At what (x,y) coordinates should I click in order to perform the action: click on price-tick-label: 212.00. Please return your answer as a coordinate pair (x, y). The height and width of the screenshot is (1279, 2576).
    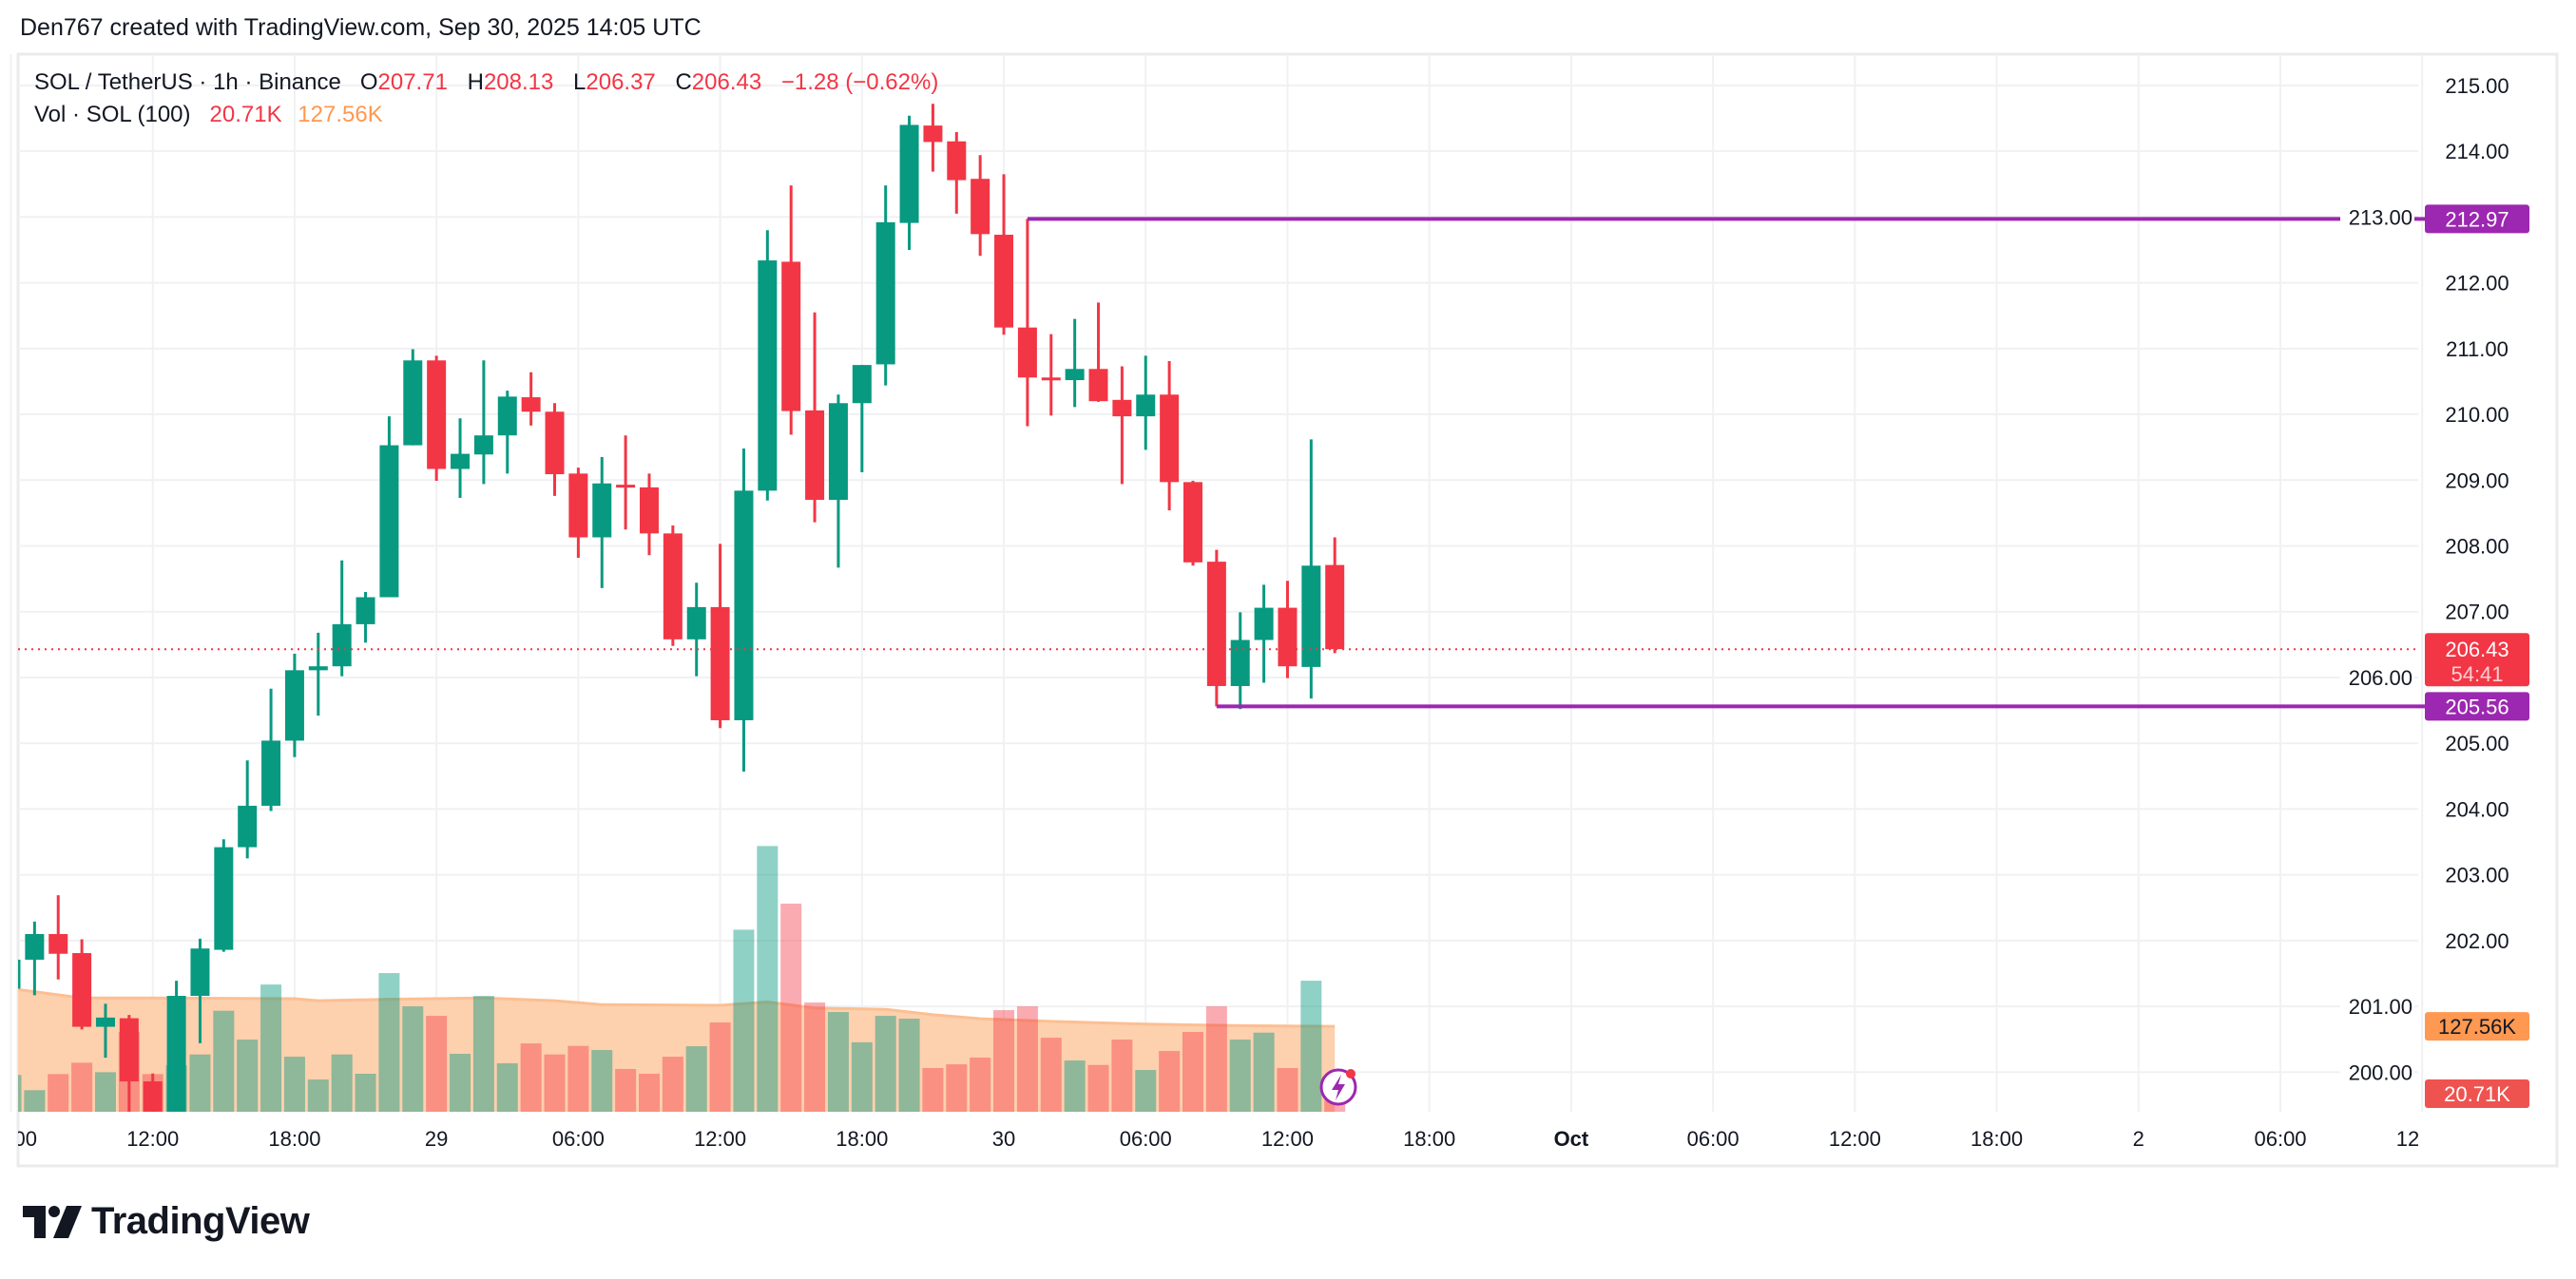
    Looking at the image, I should click on (2477, 284).